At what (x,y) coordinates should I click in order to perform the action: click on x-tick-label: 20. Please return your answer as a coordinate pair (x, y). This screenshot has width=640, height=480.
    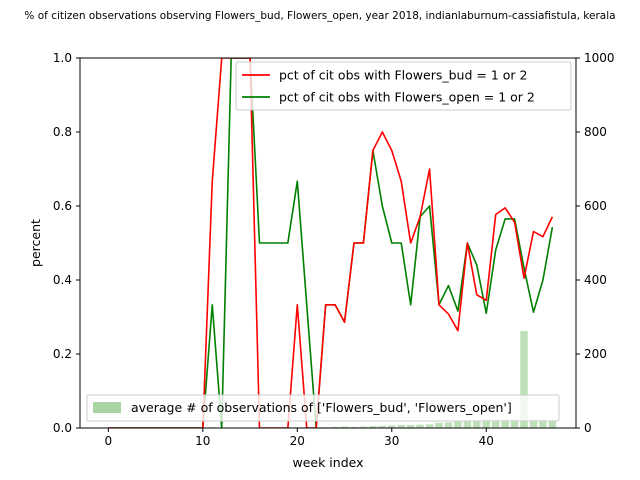
    Looking at the image, I should click on (297, 441).